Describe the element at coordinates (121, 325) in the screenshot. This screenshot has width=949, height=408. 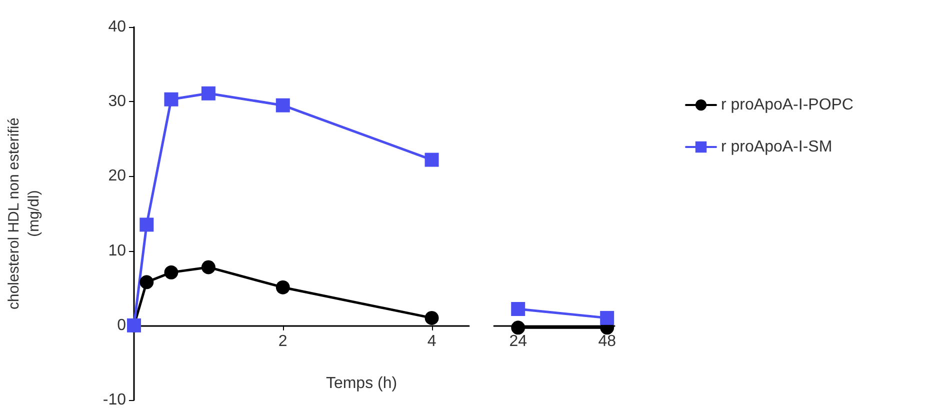
I see `y-tick-label: 0` at that location.